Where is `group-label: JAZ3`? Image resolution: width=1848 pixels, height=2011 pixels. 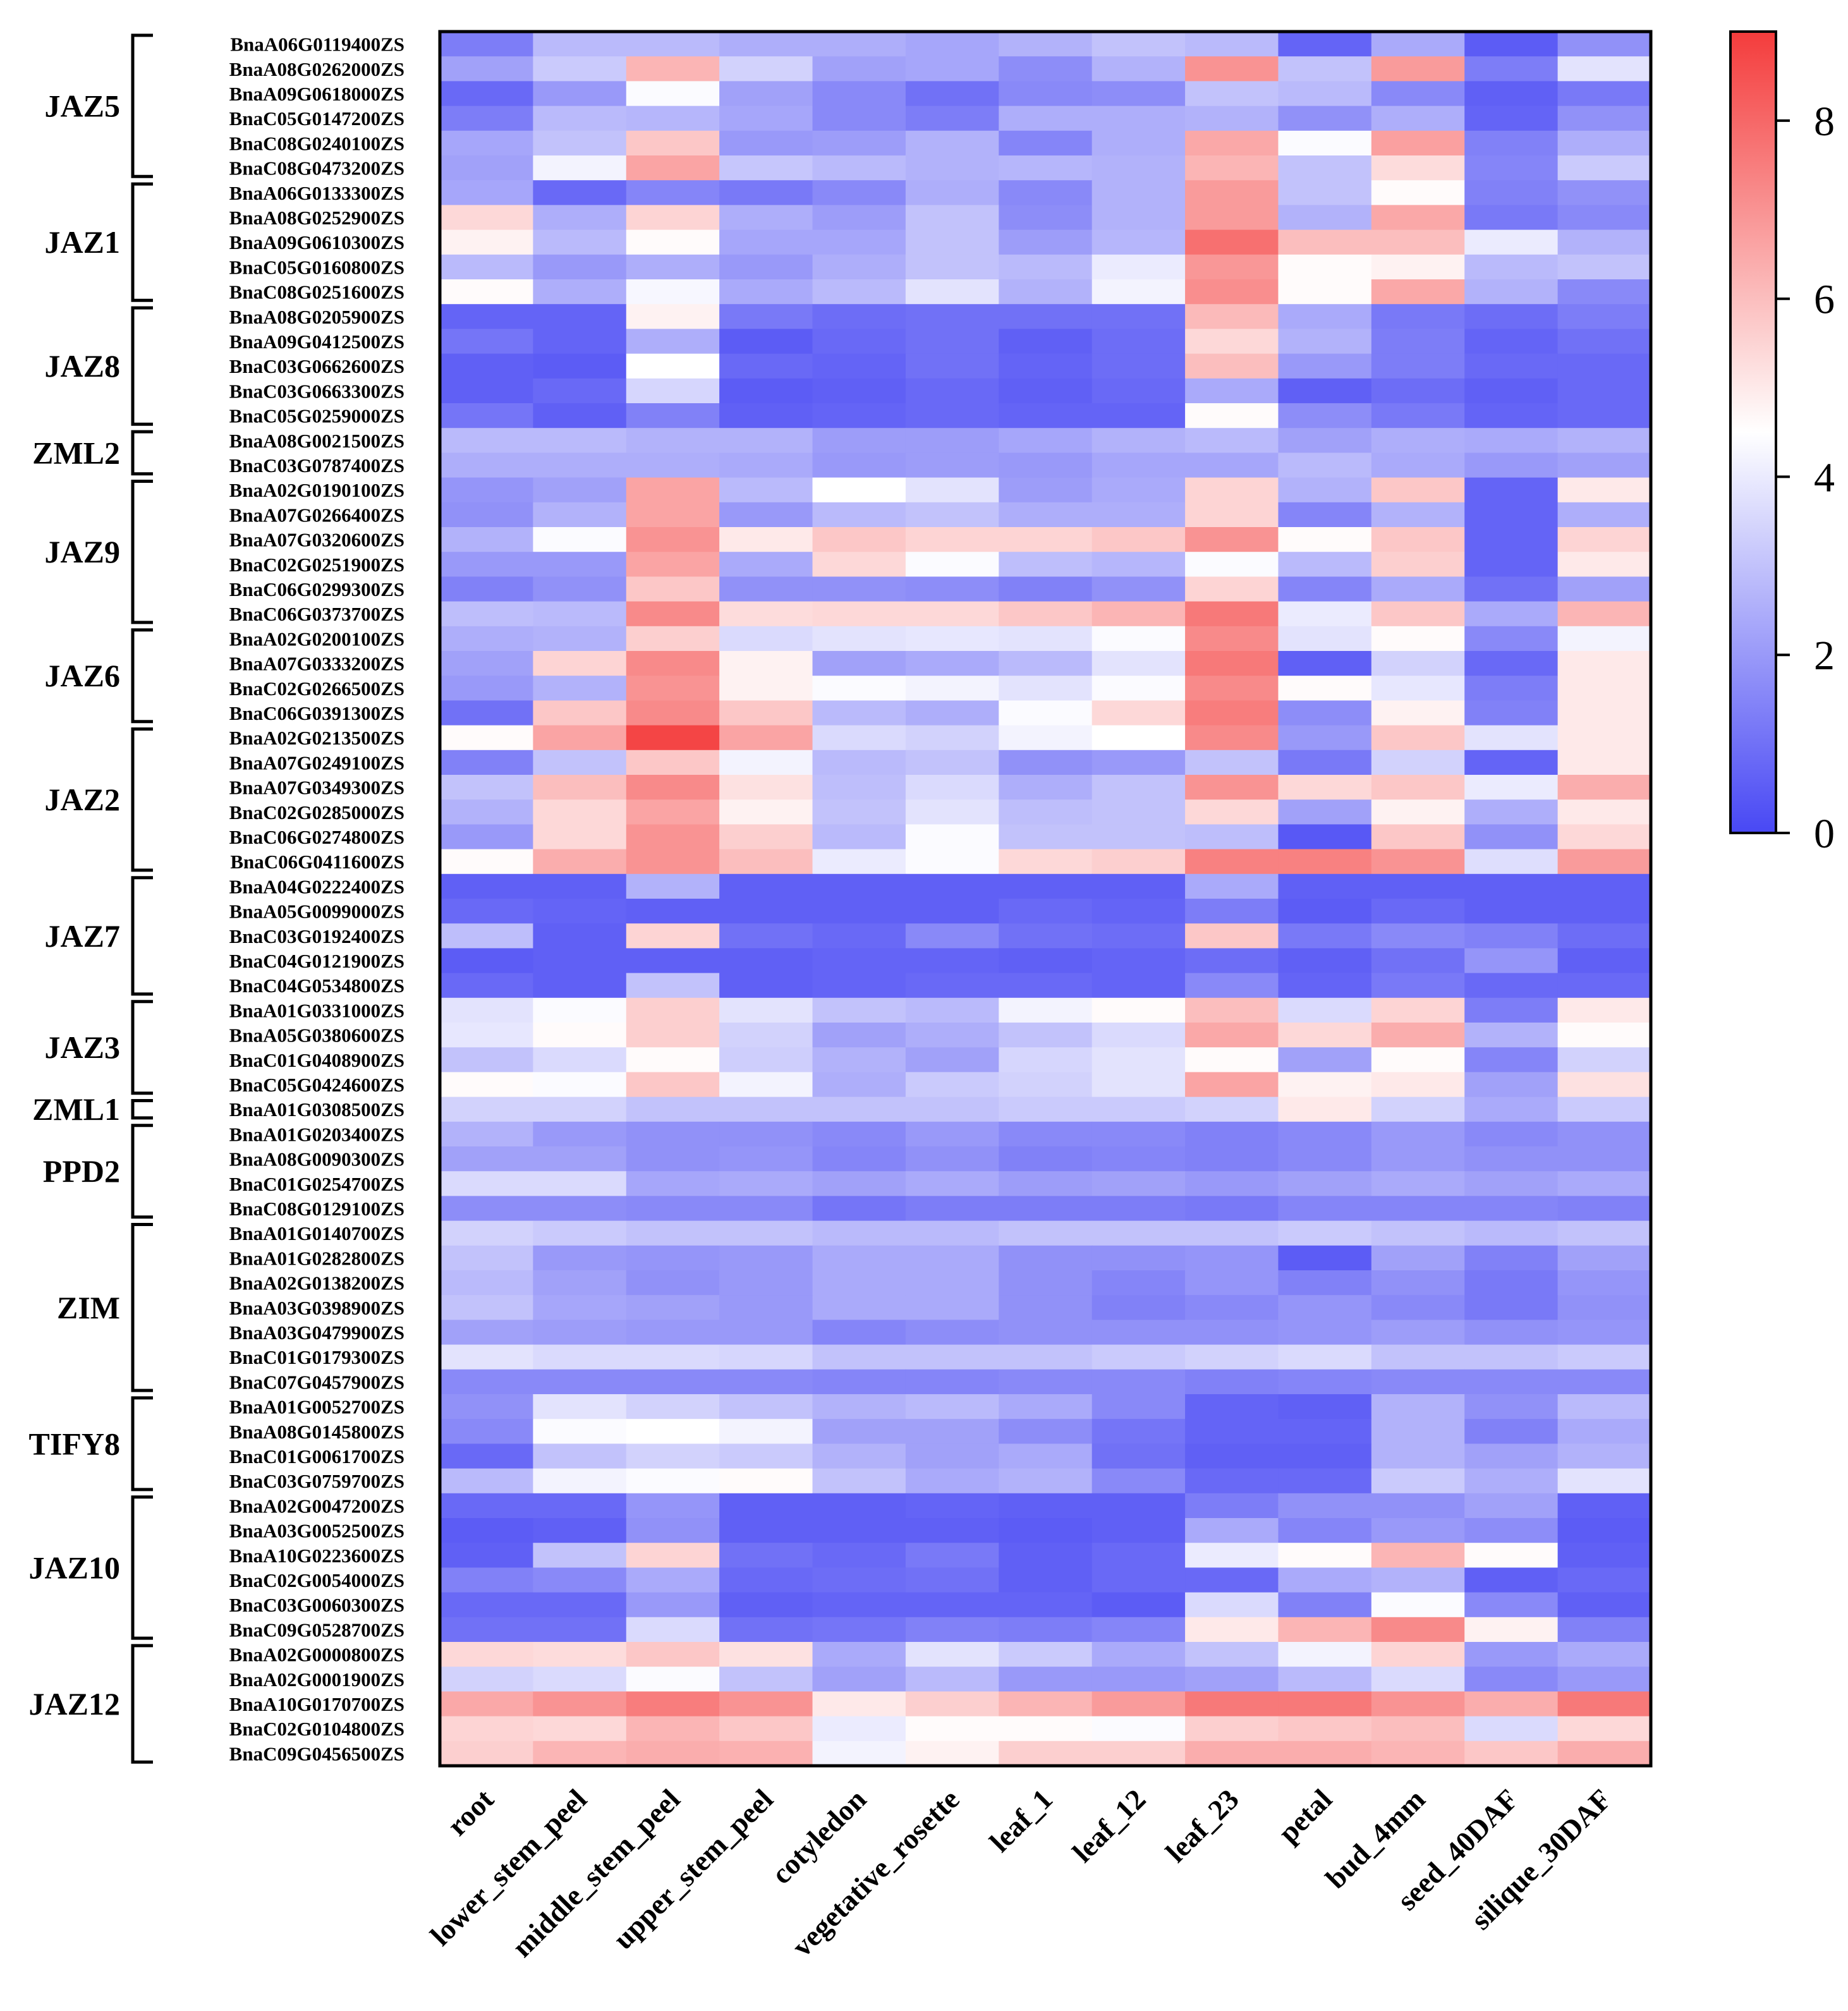
group-label: JAZ3 is located at coordinates (82, 1047).